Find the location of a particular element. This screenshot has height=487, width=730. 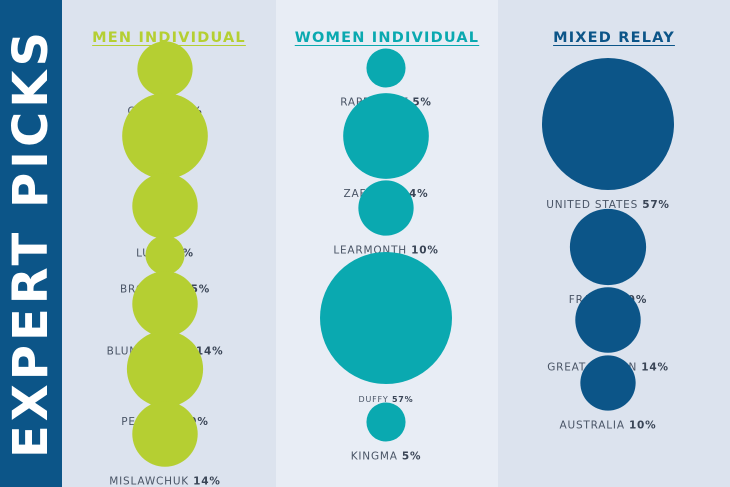

bubble-label-kingma: KINGMA 5% is located at coordinates (386, 457).